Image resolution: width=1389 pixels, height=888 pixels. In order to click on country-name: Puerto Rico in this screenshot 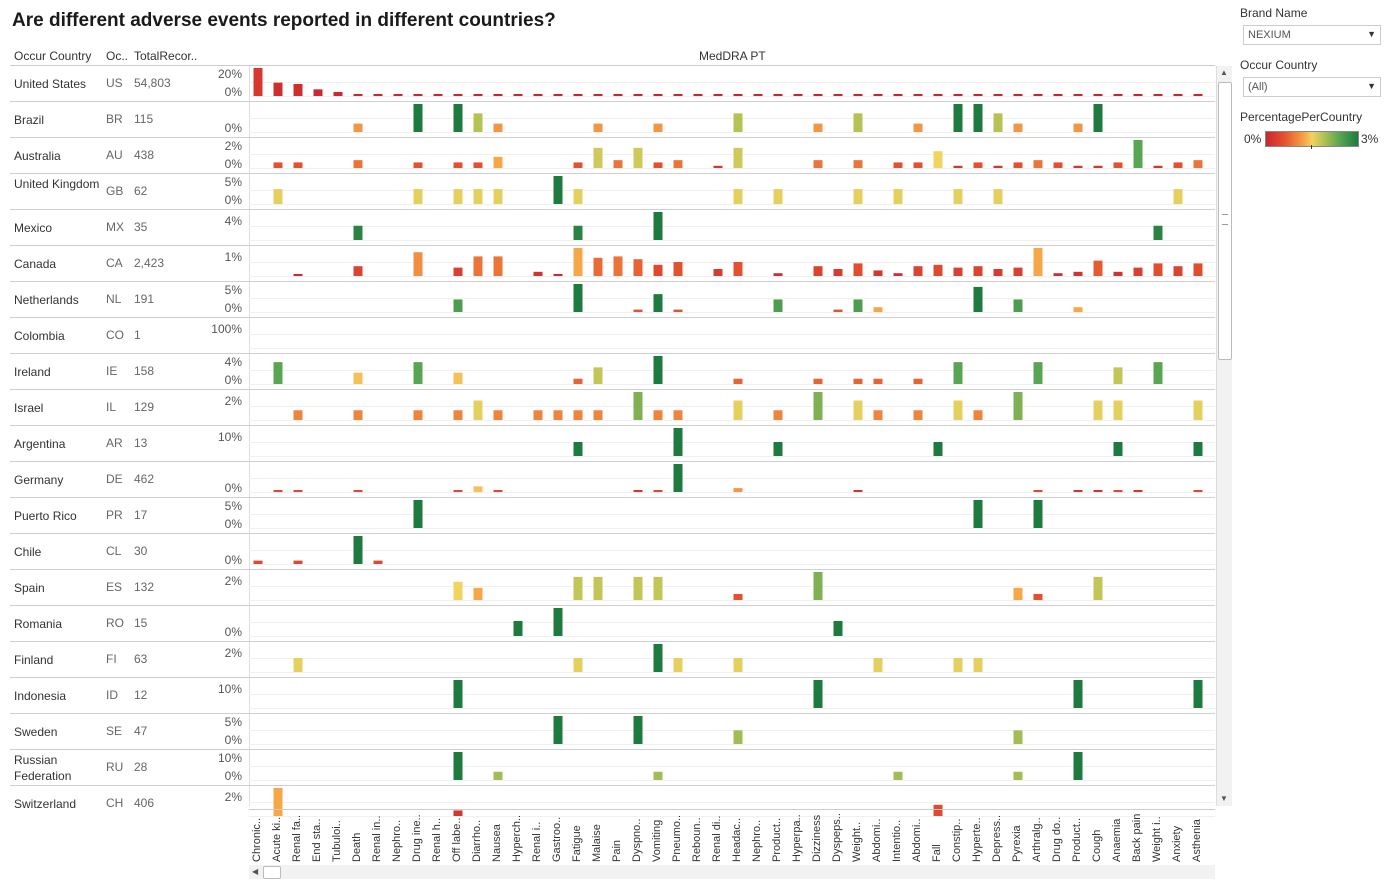, I will do `click(45, 516)`.